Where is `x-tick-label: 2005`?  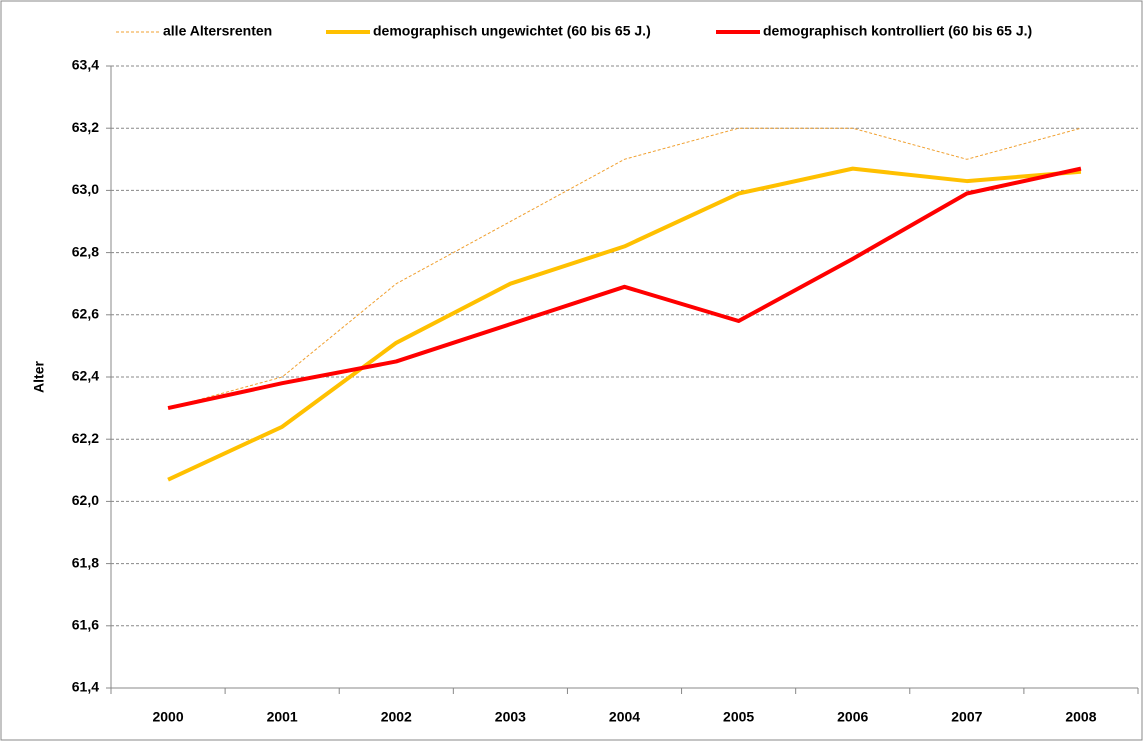
x-tick-label: 2005 is located at coordinates (738, 717).